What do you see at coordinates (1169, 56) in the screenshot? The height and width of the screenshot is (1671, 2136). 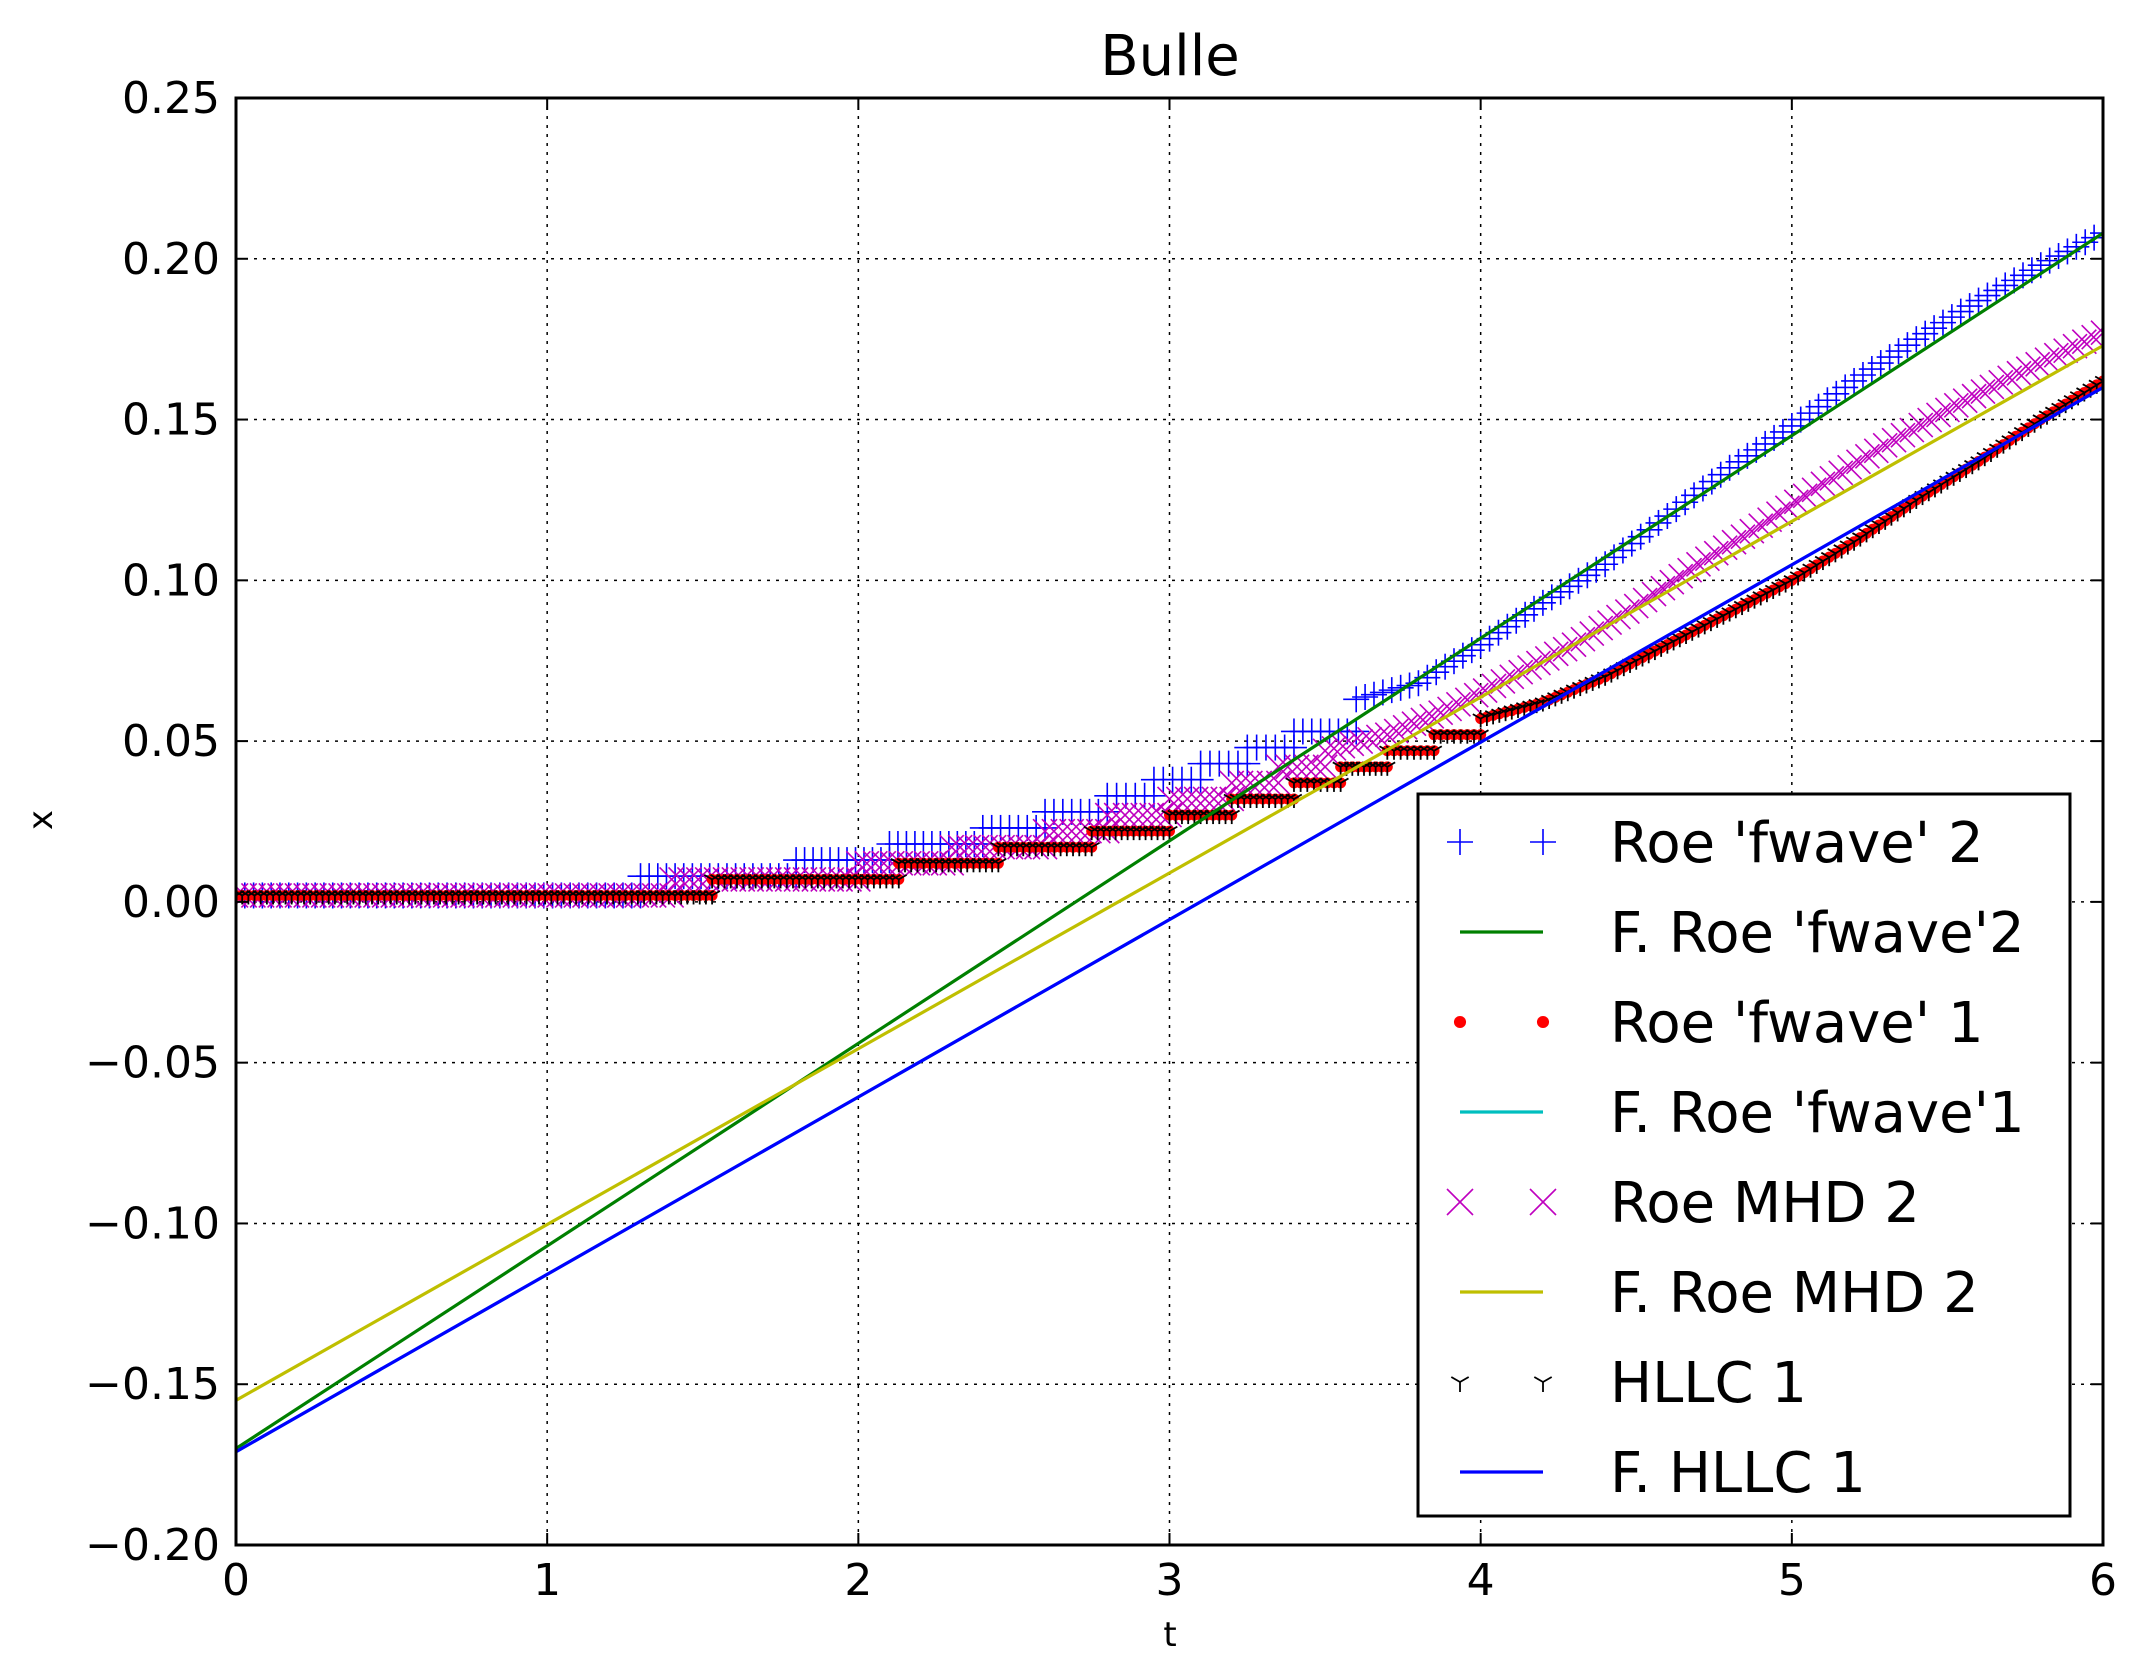 I see `chart-title: Bulle` at bounding box center [1169, 56].